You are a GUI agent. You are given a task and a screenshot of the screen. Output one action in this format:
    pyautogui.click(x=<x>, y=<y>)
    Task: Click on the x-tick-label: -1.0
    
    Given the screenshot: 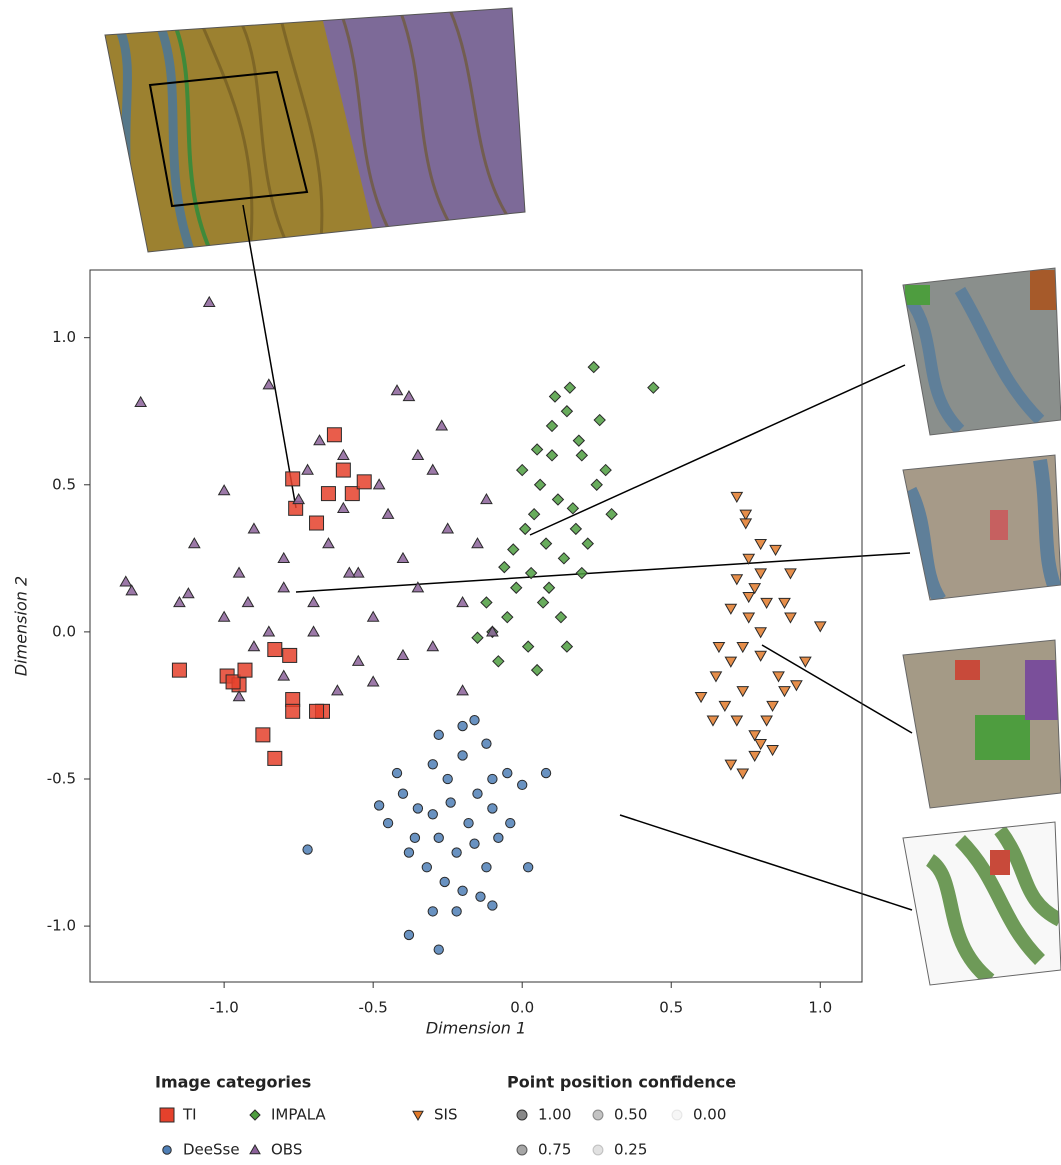 What is the action you would take?
    pyautogui.click(x=223, y=1008)
    